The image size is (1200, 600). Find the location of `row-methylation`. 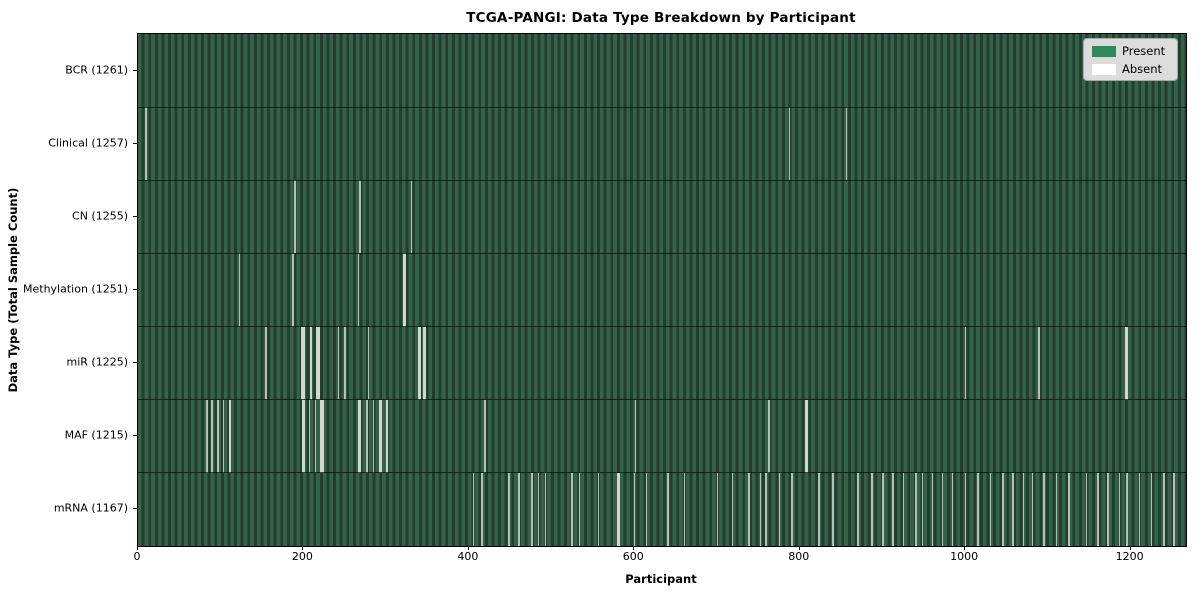

row-methylation is located at coordinates (662, 290).